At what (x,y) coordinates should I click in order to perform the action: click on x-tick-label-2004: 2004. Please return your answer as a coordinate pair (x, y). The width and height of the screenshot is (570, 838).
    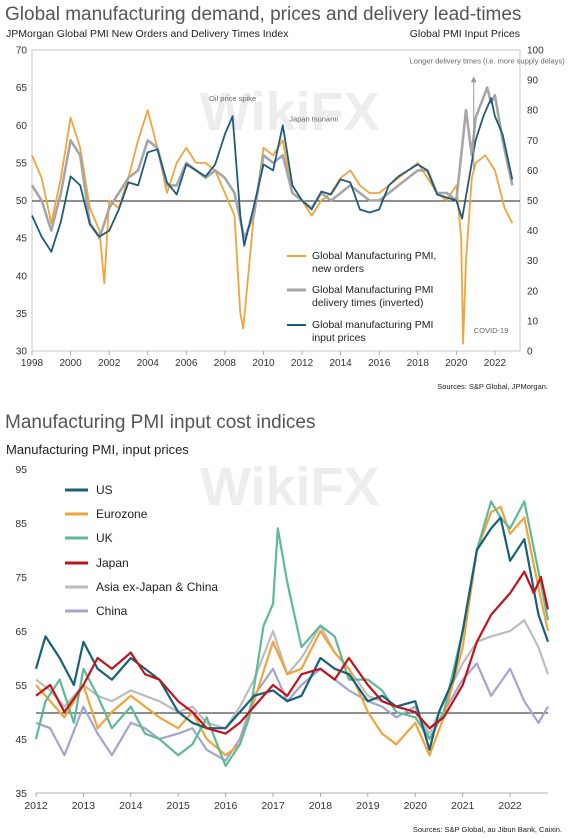
    Looking at the image, I should click on (148, 363).